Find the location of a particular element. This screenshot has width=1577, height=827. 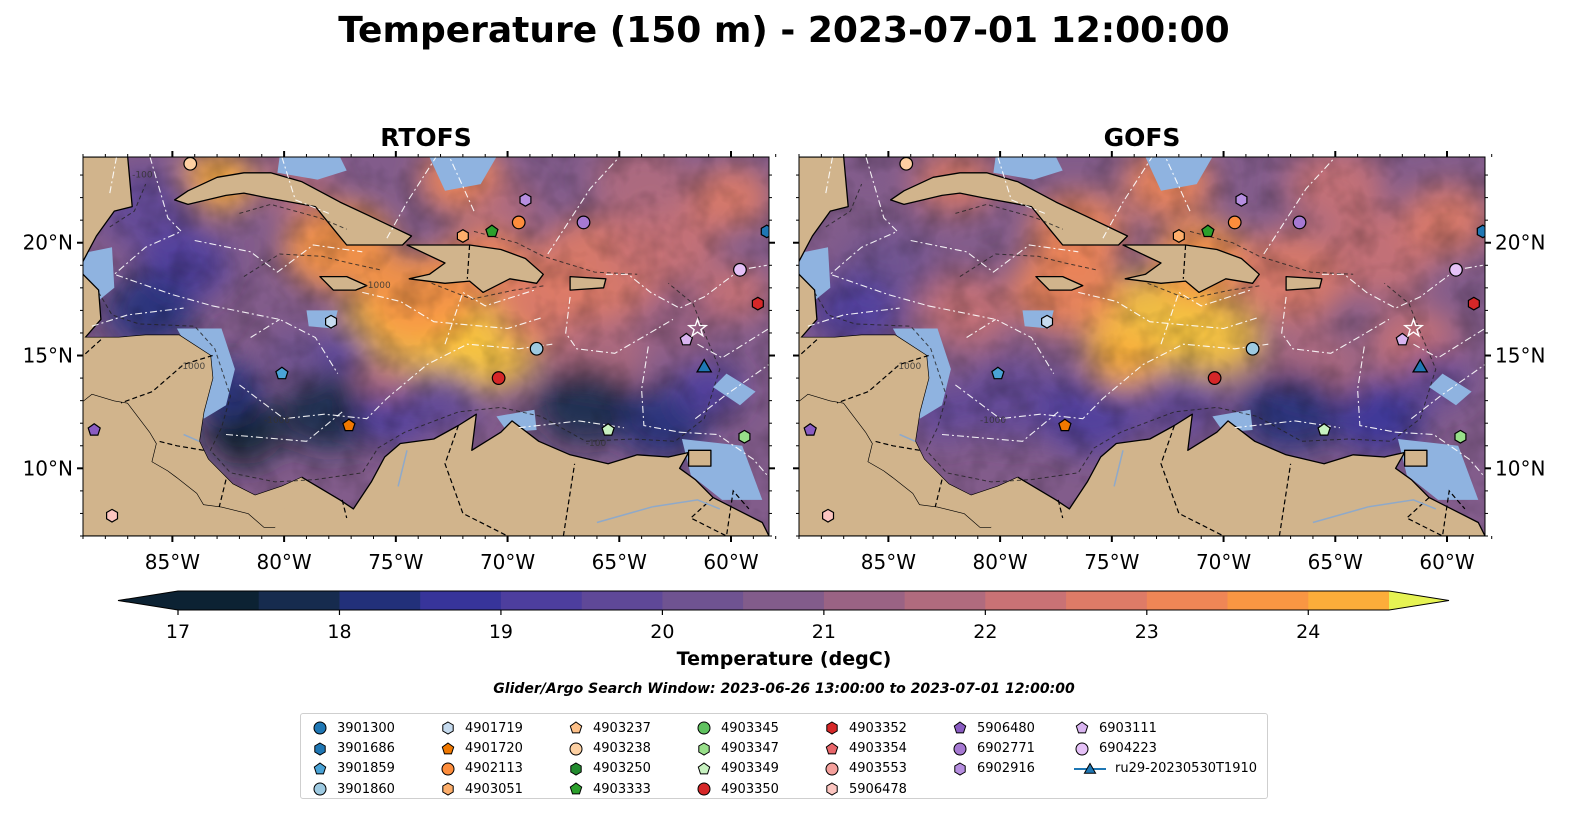

legend-item: 4903250 is located at coordinates (609, 769).